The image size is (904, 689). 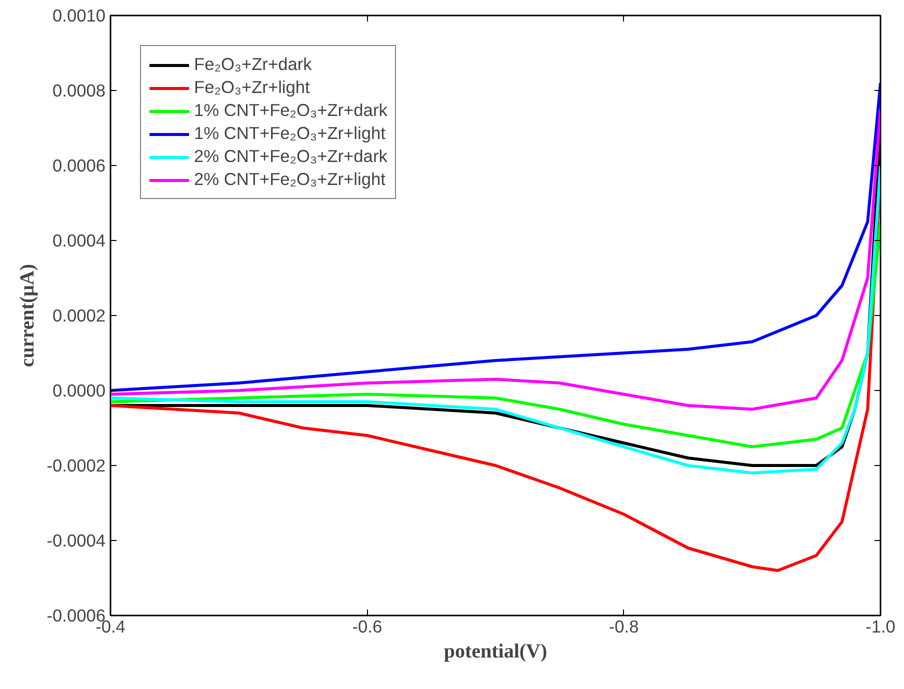 I want to click on legend-label: 1% CNT+Fe₂O₃+Zr+light, so click(x=290, y=133).